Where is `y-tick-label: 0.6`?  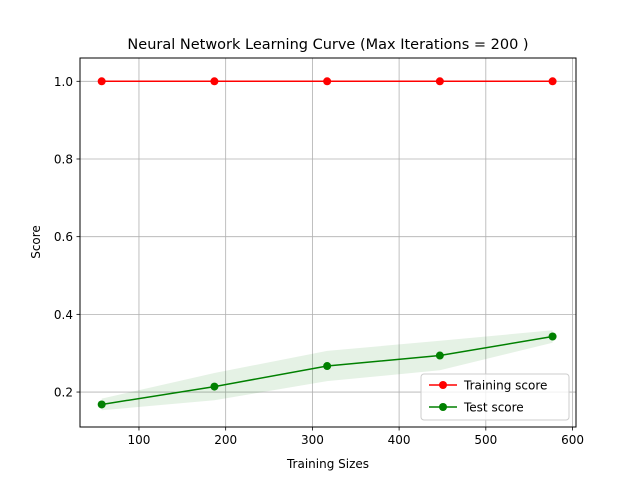 y-tick-label: 0.6 is located at coordinates (63, 237).